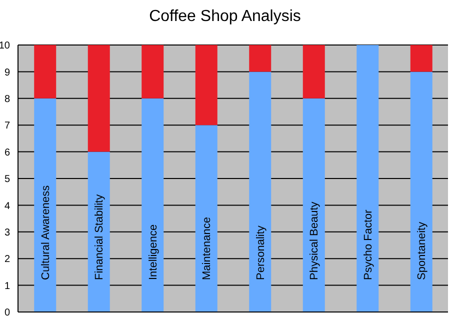 The width and height of the screenshot is (450, 320). Describe the element at coordinates (7, 72) in the screenshot. I see `y-tick-label: 9` at that location.